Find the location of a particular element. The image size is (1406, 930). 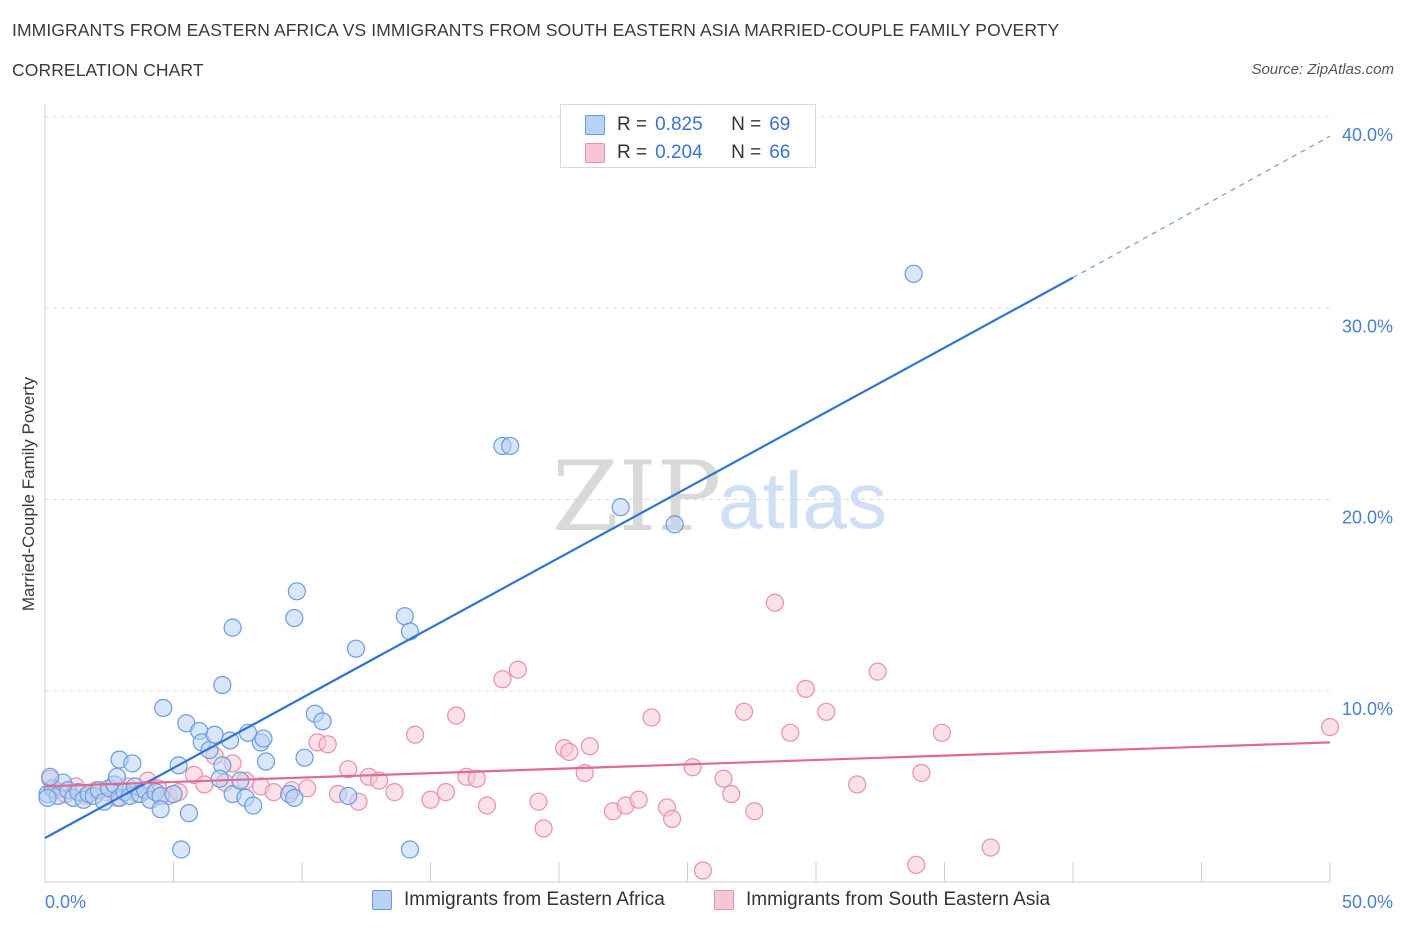

source-credit: Source: ZipAtlas.com is located at coordinates (1322, 69).